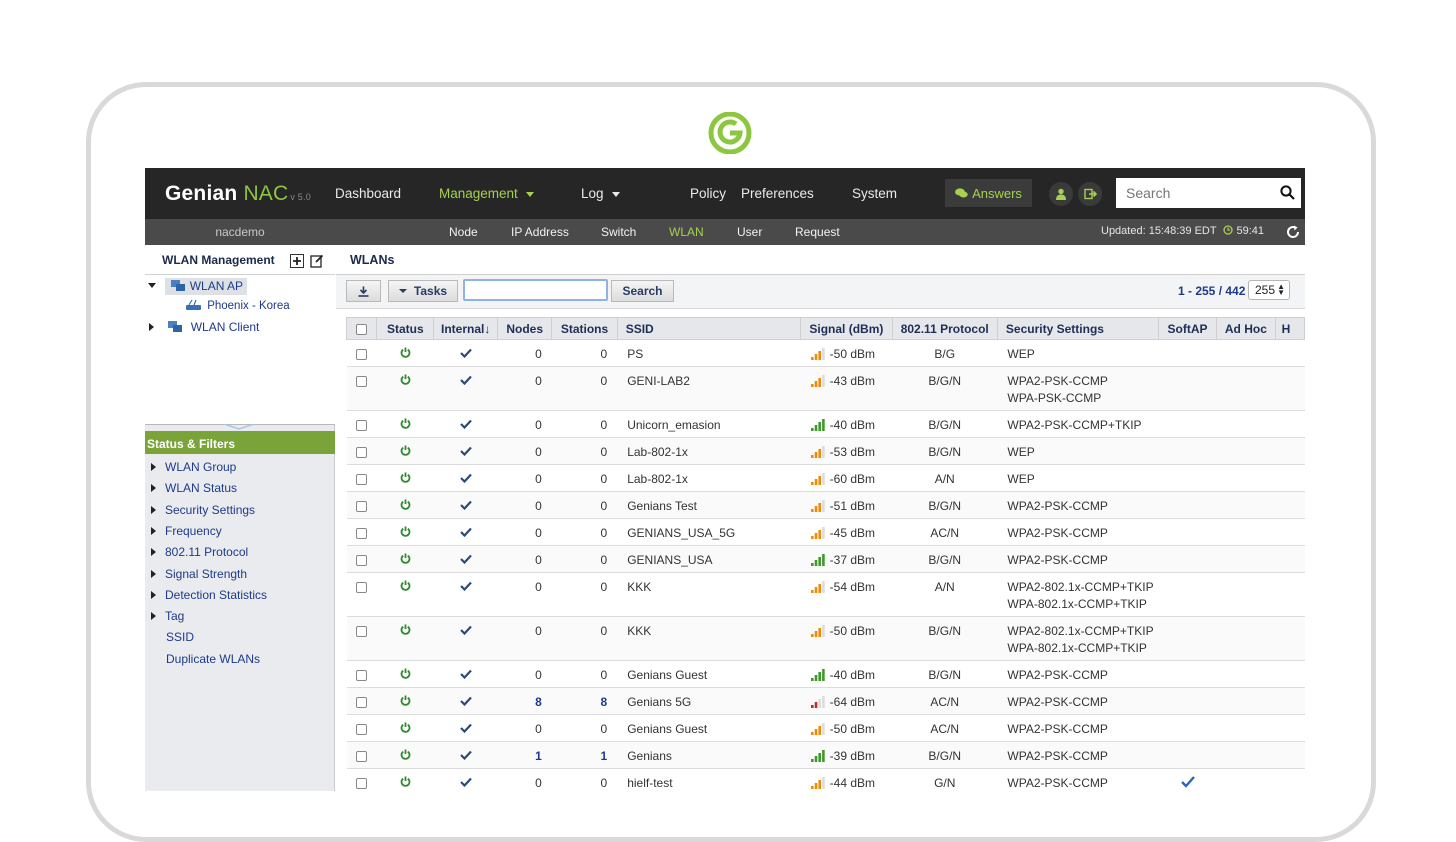  I want to click on nodes-cell: 1, so click(524, 755).